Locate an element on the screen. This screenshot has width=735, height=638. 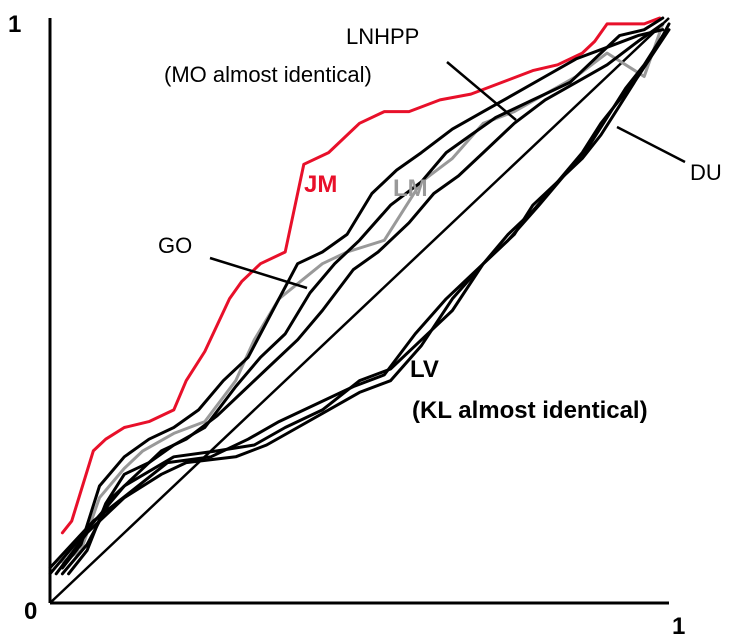
annotation-mo-note: (MO almost identical) is located at coordinates (268, 74).